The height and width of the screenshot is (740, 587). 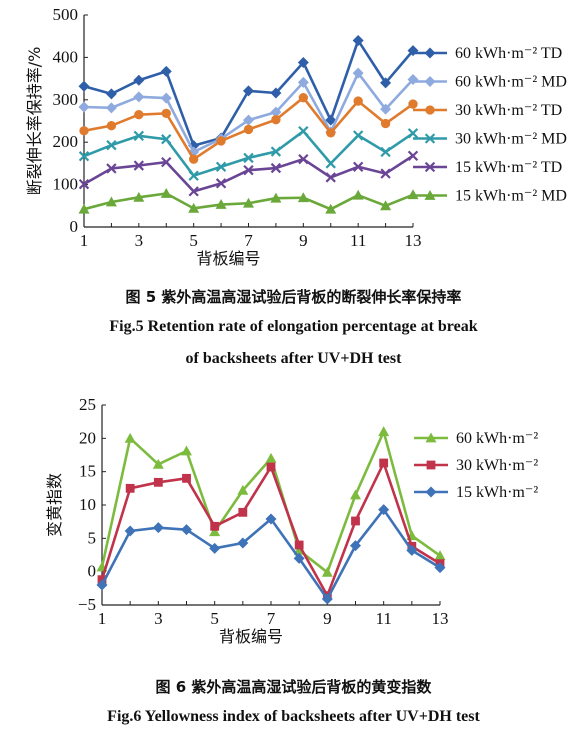 I want to click on figure5-caption-zh: 图 5 紫外高温高湿试验后背板的断裂伸长率保持率, so click(x=293, y=297).